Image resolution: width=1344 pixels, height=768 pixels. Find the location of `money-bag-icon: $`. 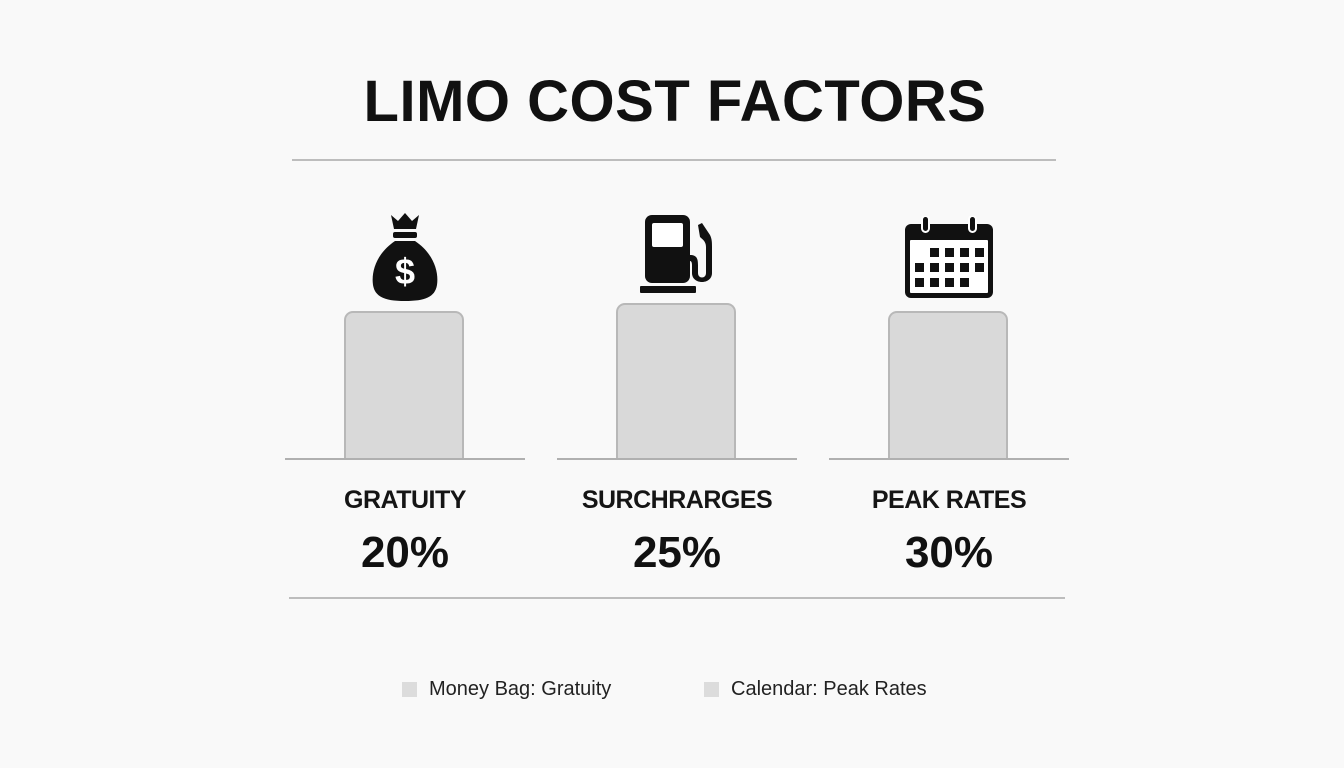

money-bag-icon: $ is located at coordinates (405, 257).